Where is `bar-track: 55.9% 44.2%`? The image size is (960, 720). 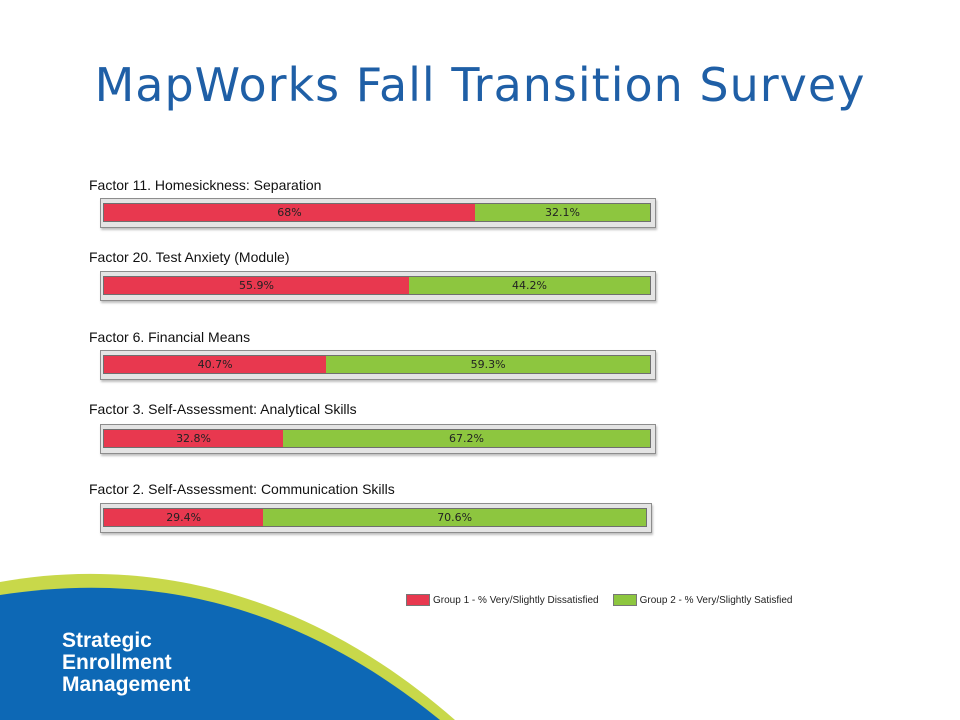
bar-track: 55.9% 44.2% is located at coordinates (377, 285).